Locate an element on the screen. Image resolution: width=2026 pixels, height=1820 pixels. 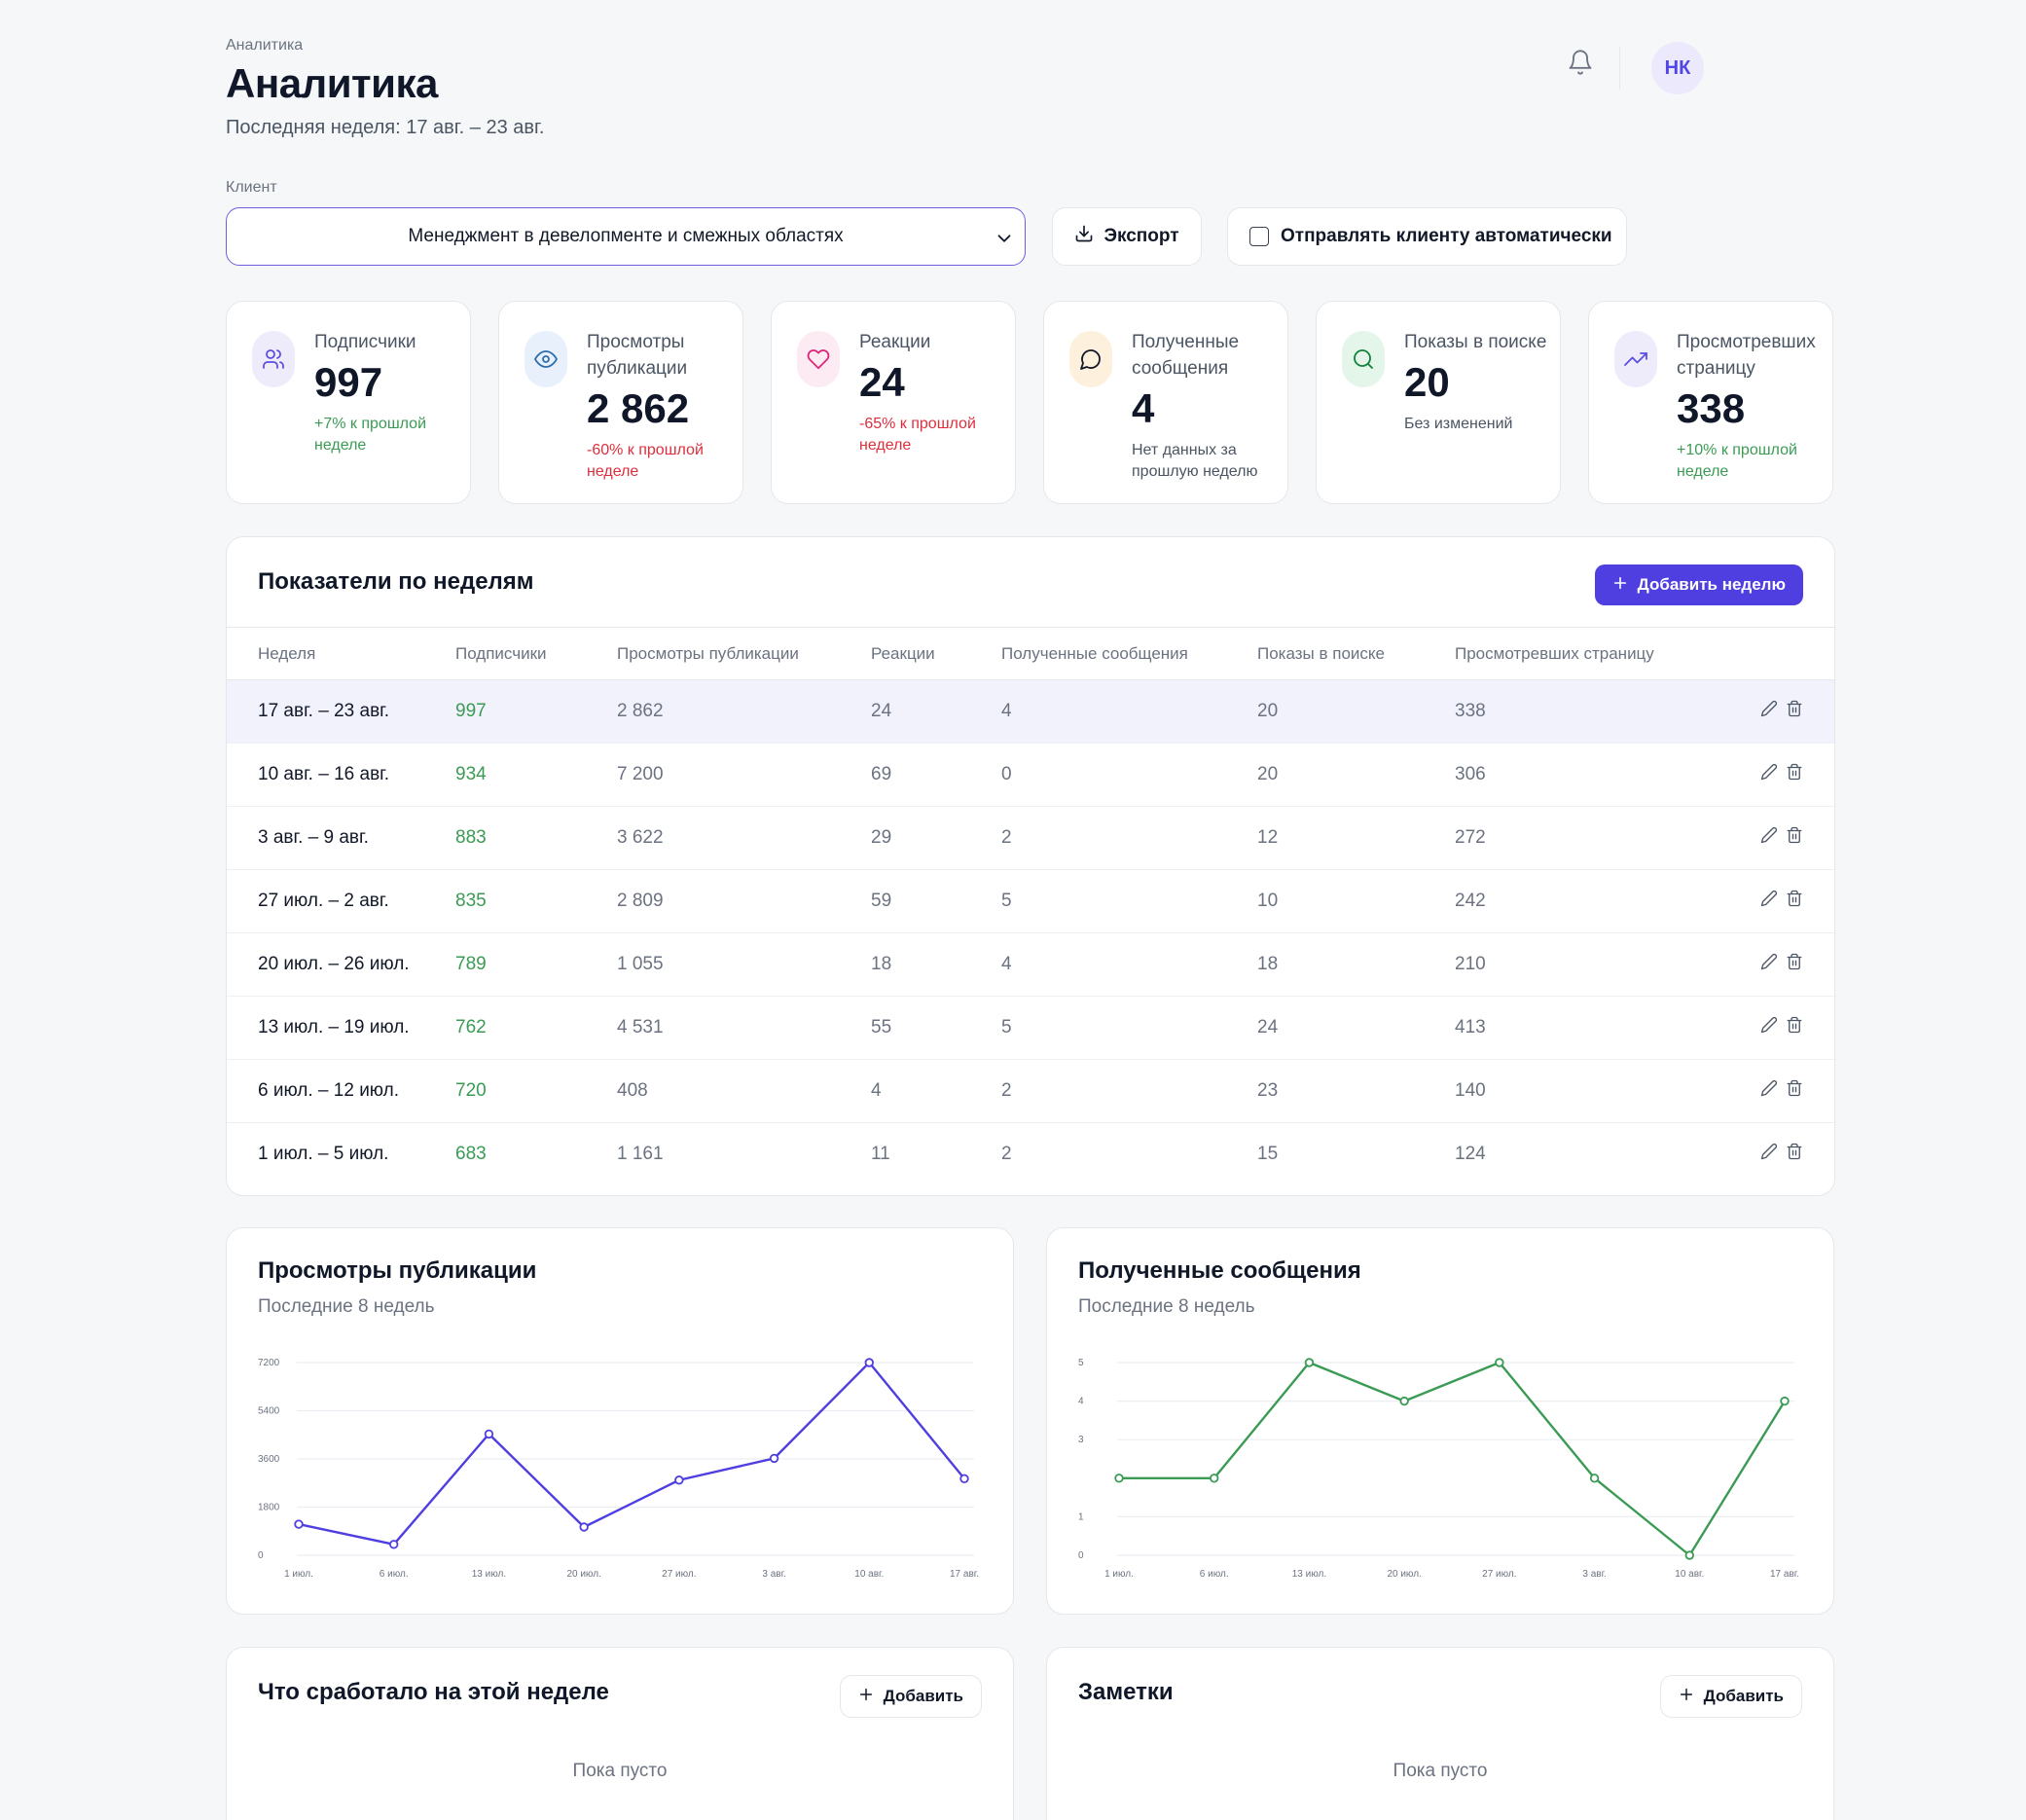
column-header: Показы в поиске is located at coordinates (1356, 653).